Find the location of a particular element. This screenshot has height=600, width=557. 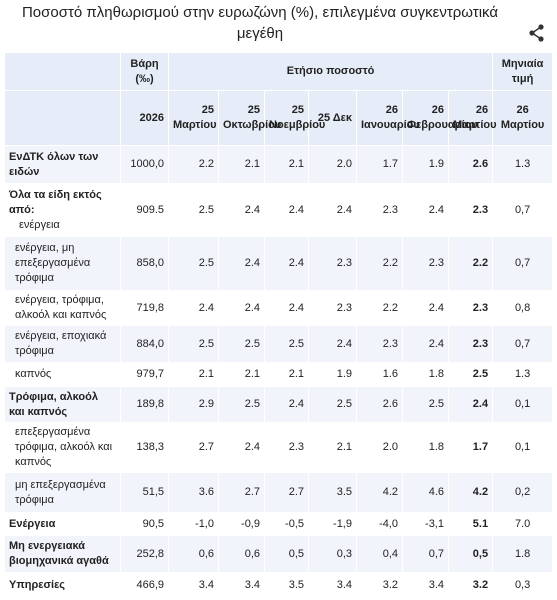

row-sublabel: ενέργεια is located at coordinates (39, 224).